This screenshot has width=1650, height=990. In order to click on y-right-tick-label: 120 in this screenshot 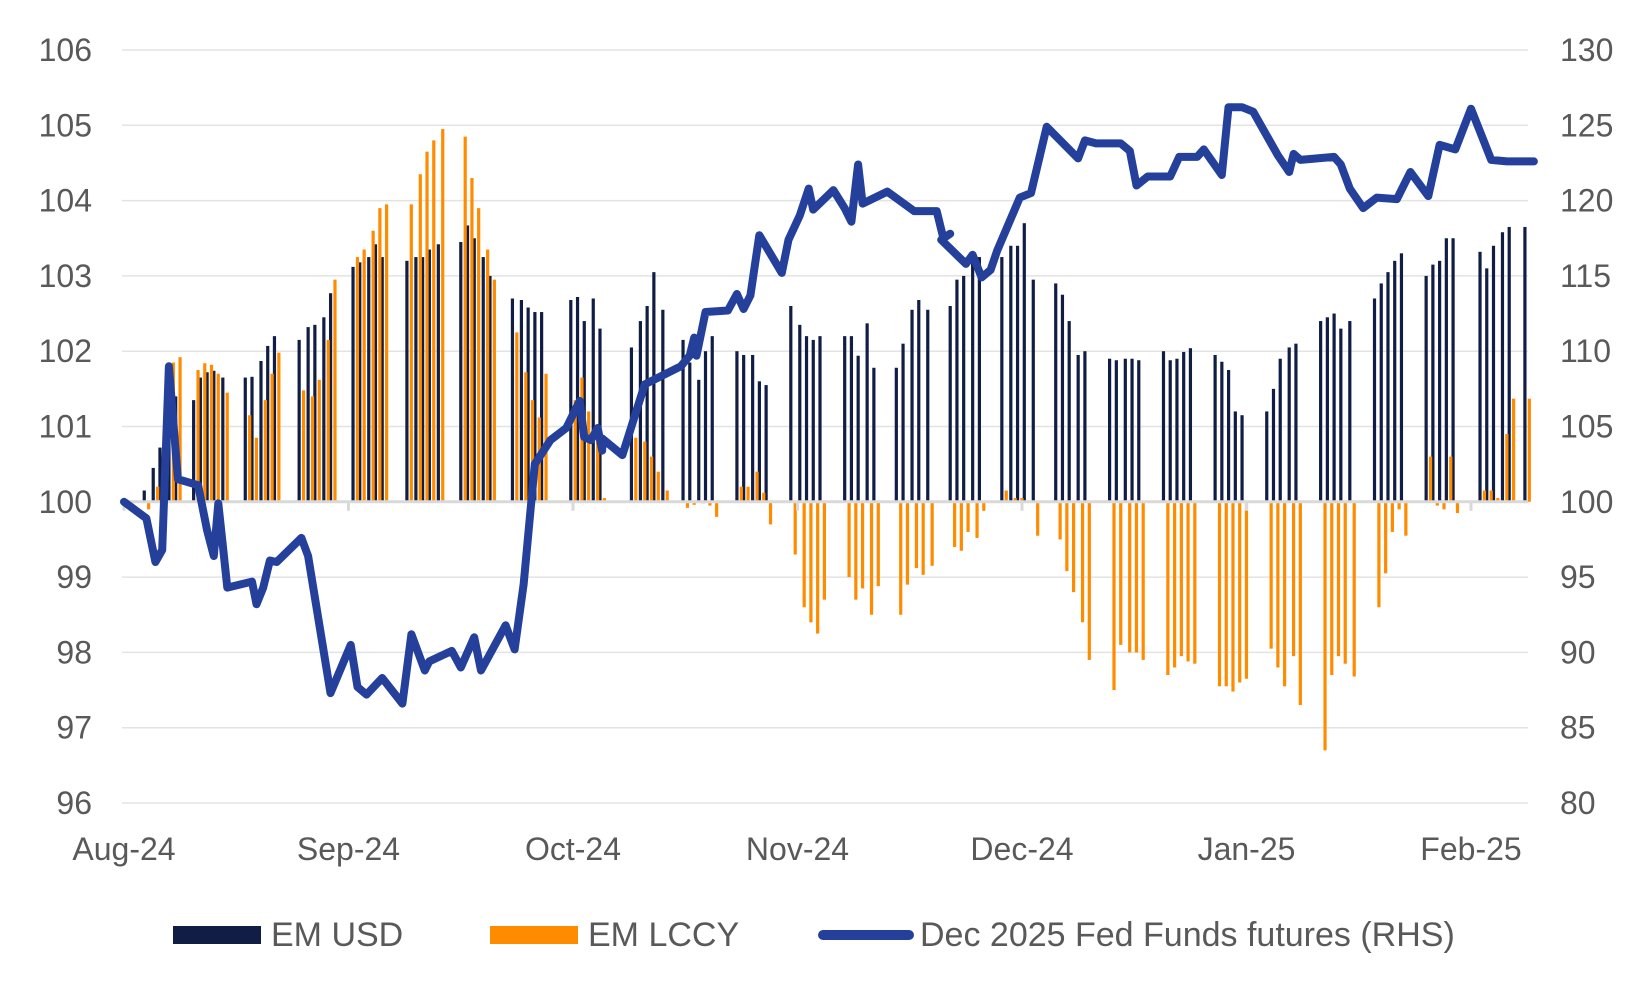, I will do `click(1586, 201)`.